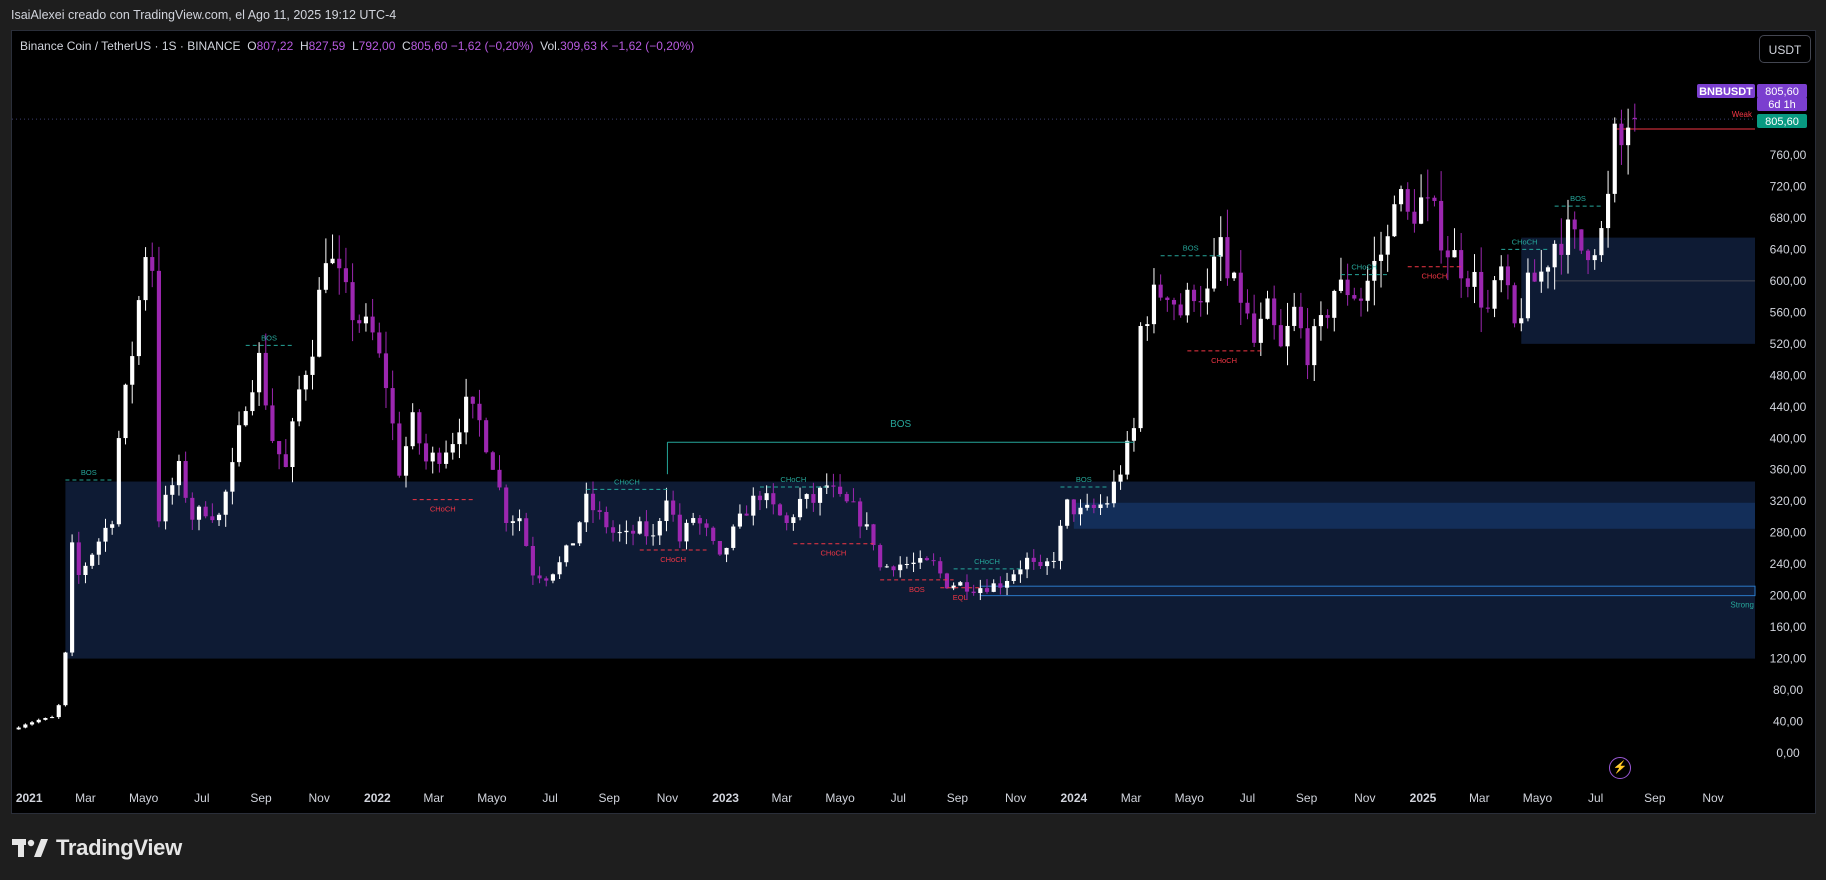 The image size is (1826, 880). Describe the element at coordinates (840, 798) in the screenshot. I see `x-tick-label: Mayo` at that location.